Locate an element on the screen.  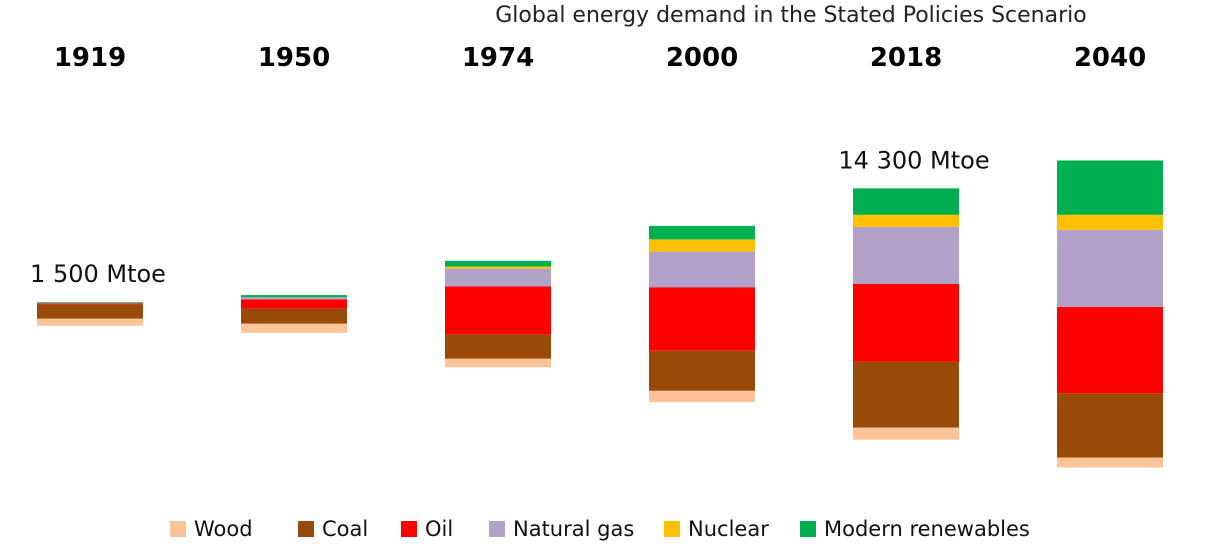
bar-segment-natural-gas-2000 is located at coordinates (702, 269).